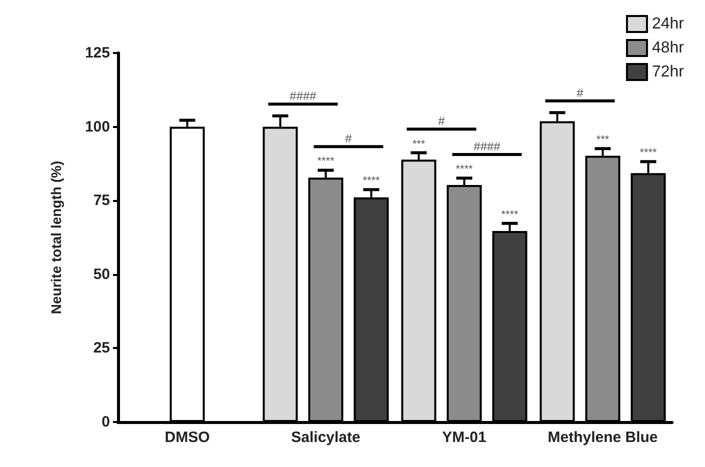 This screenshot has width=705, height=467. I want to click on y-axis-title: Neurite total length (%), so click(56, 237).